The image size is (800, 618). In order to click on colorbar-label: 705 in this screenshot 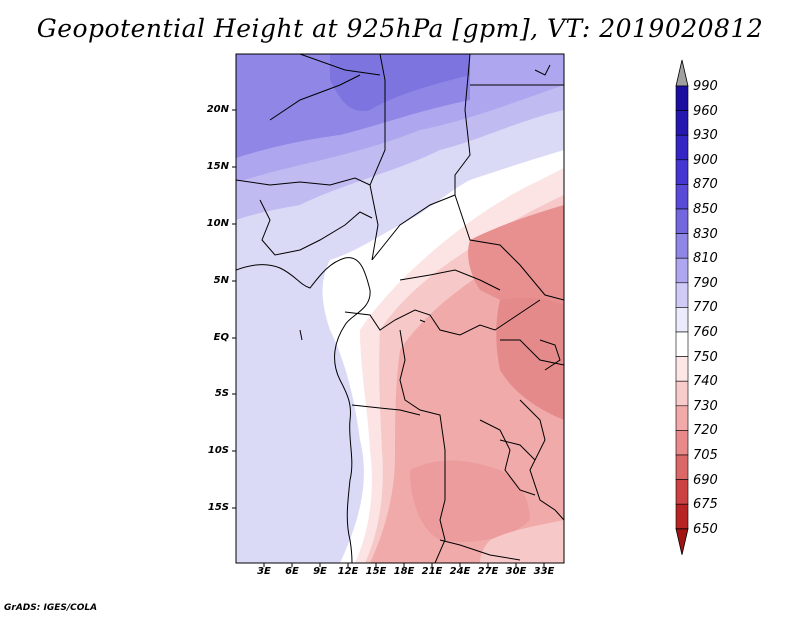, I will do `click(705, 455)`.